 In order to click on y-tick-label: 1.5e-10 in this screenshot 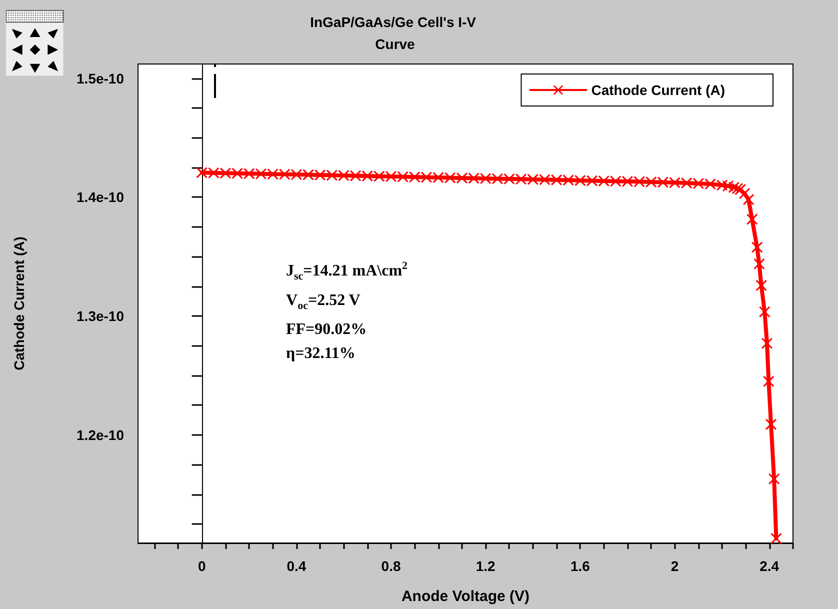, I will do `click(100, 78)`.